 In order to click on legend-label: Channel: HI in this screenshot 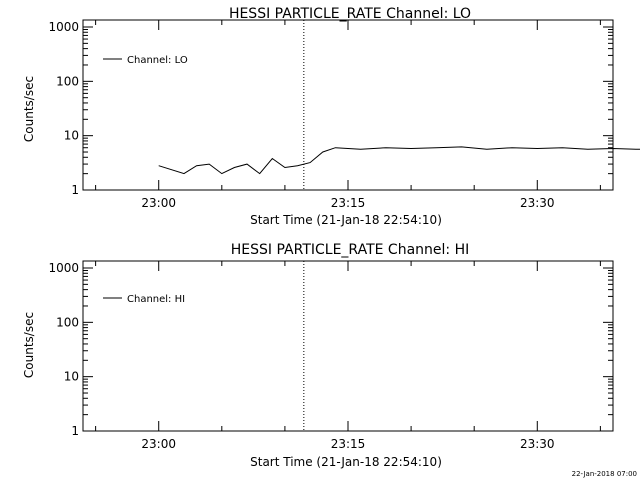, I will do `click(156, 299)`.